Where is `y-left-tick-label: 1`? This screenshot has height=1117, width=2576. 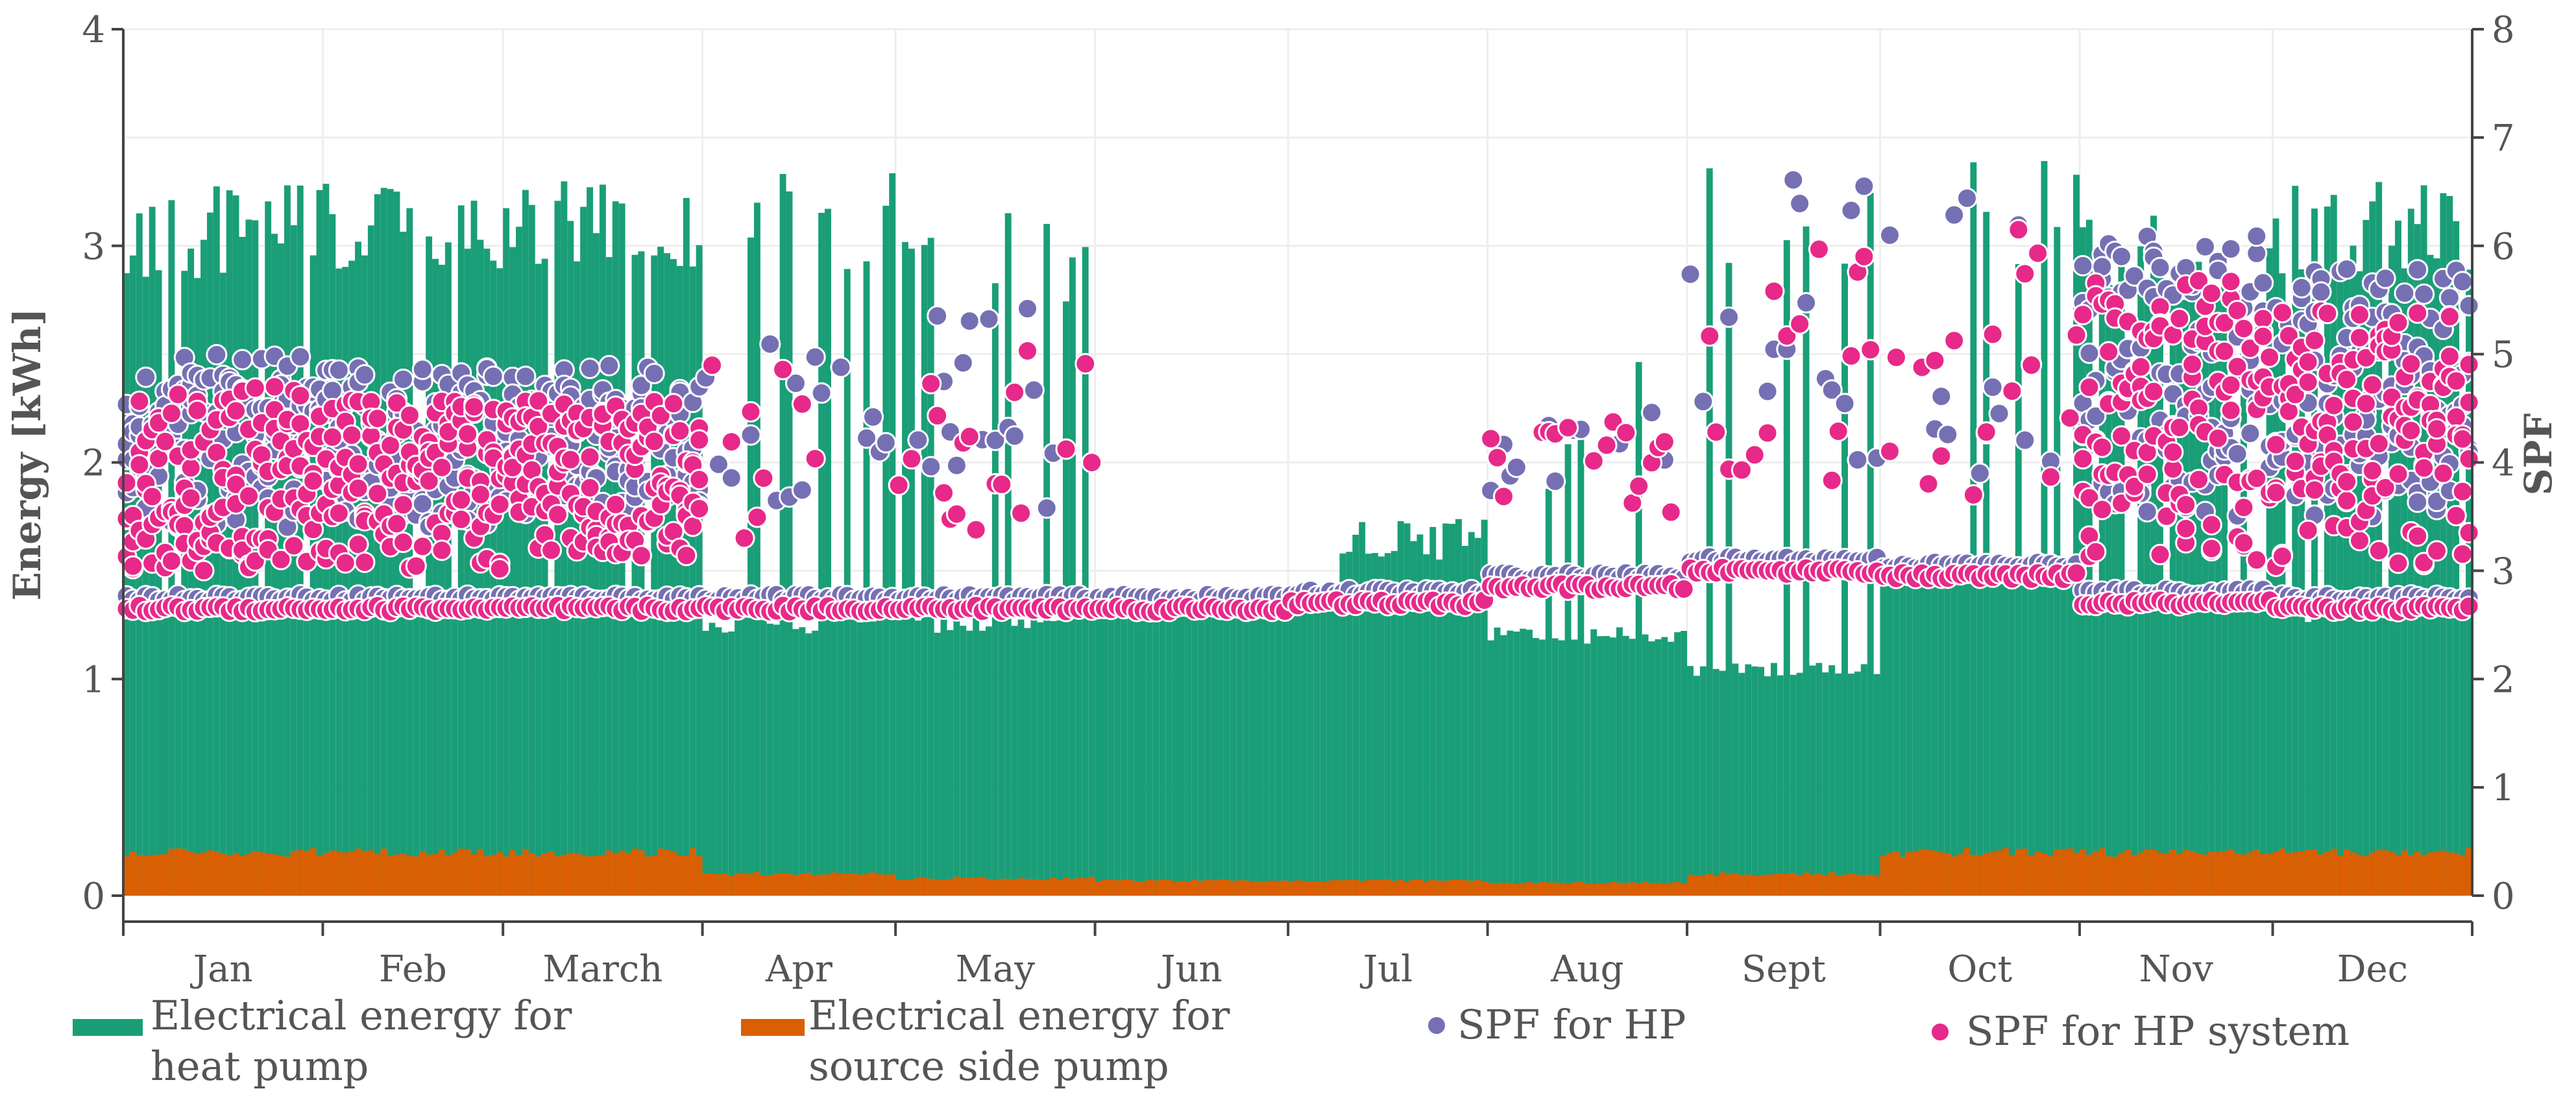 y-left-tick-label: 1 is located at coordinates (93, 680).